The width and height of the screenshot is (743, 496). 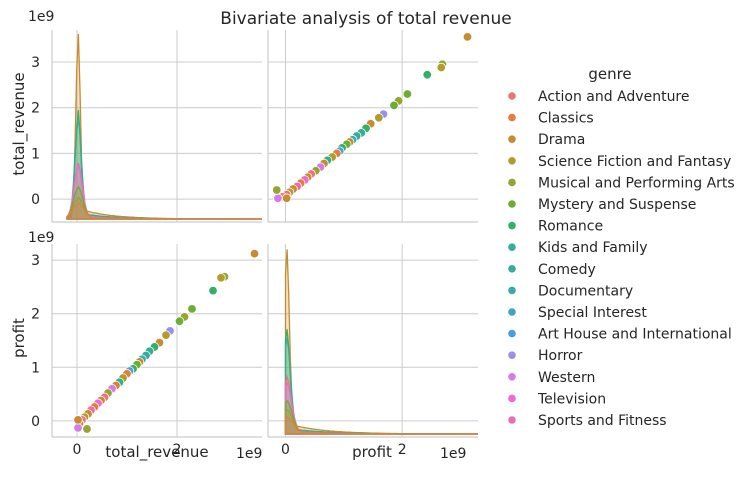 What do you see at coordinates (372, 126) in the screenshot?
I see `panel-total-revenue-vs-profit` at bounding box center [372, 126].